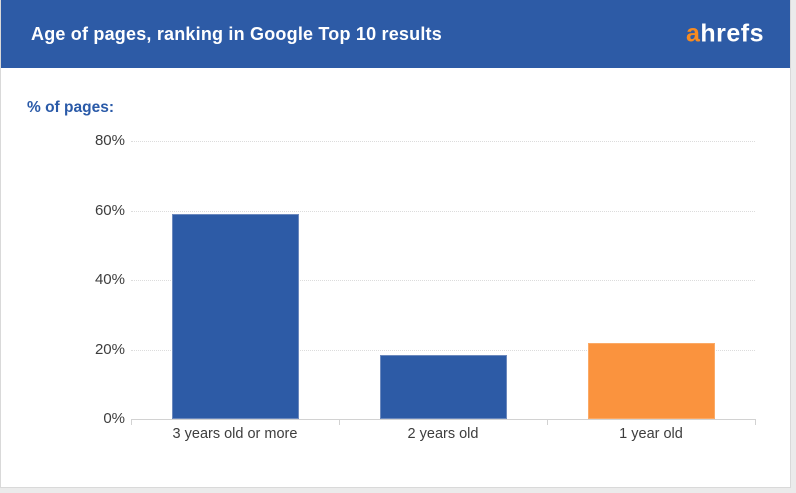 The image size is (796, 493). I want to click on ahrefs-logo-a: a, so click(693, 33).